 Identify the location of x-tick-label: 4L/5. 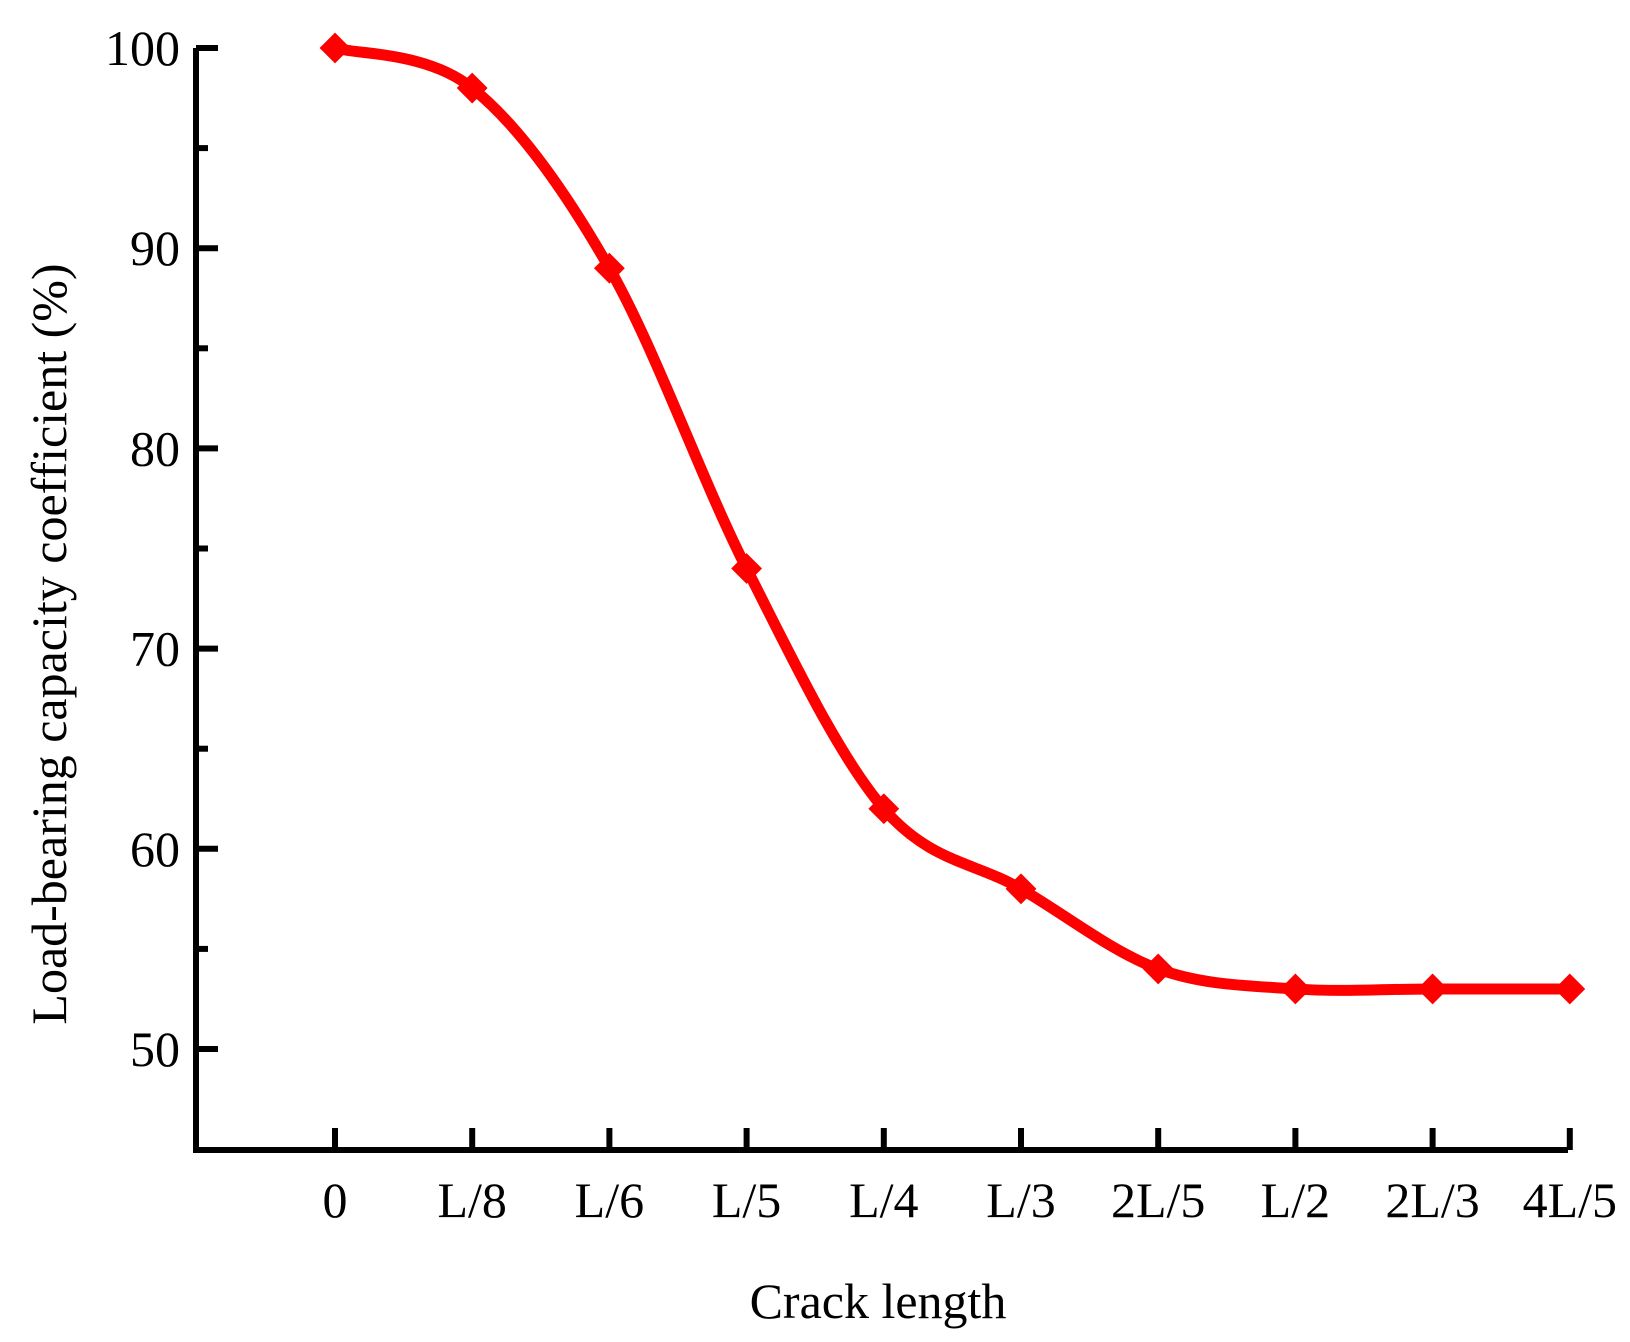
(1570, 1200).